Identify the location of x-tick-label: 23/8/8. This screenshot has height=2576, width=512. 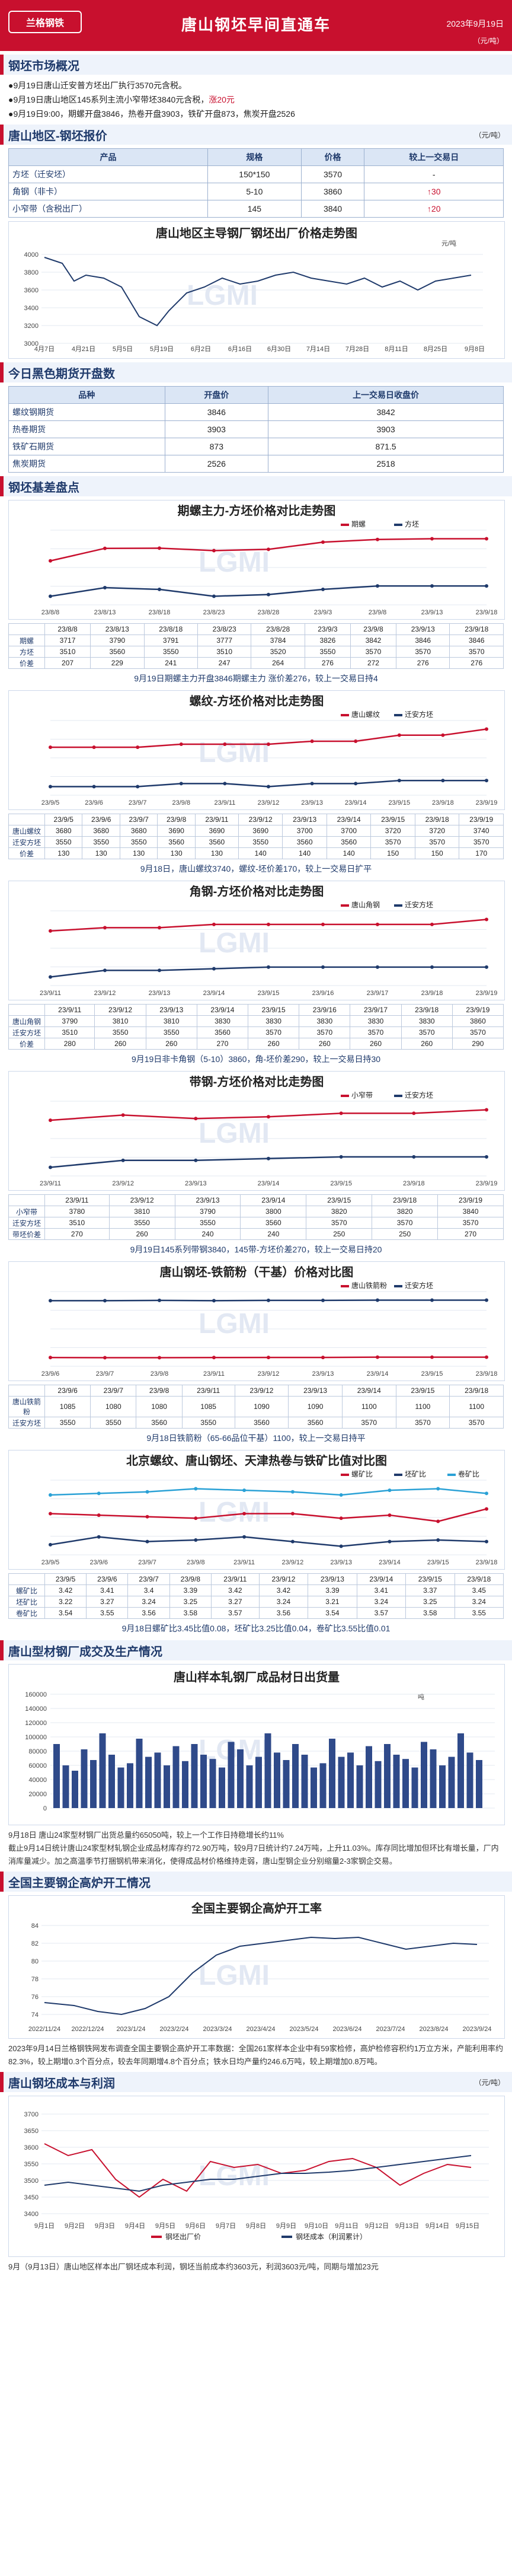
(50, 613).